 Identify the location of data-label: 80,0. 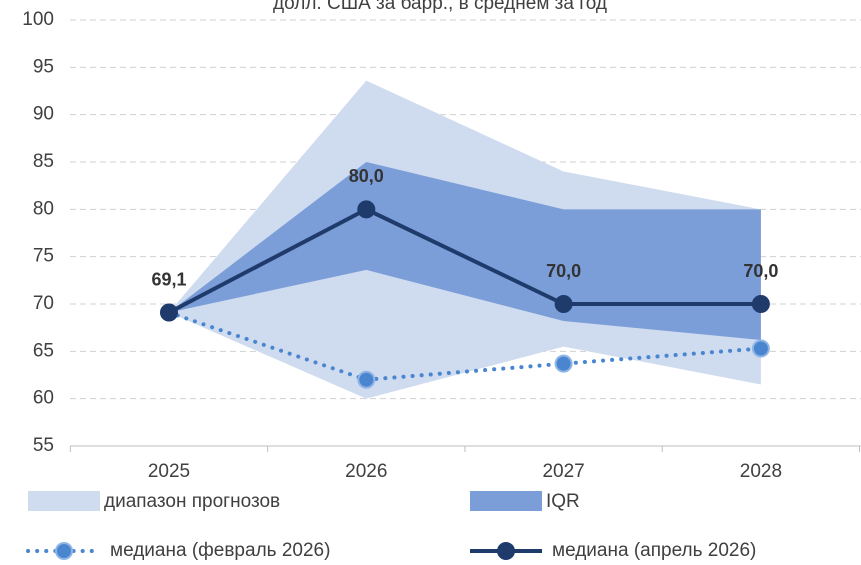
(366, 176).